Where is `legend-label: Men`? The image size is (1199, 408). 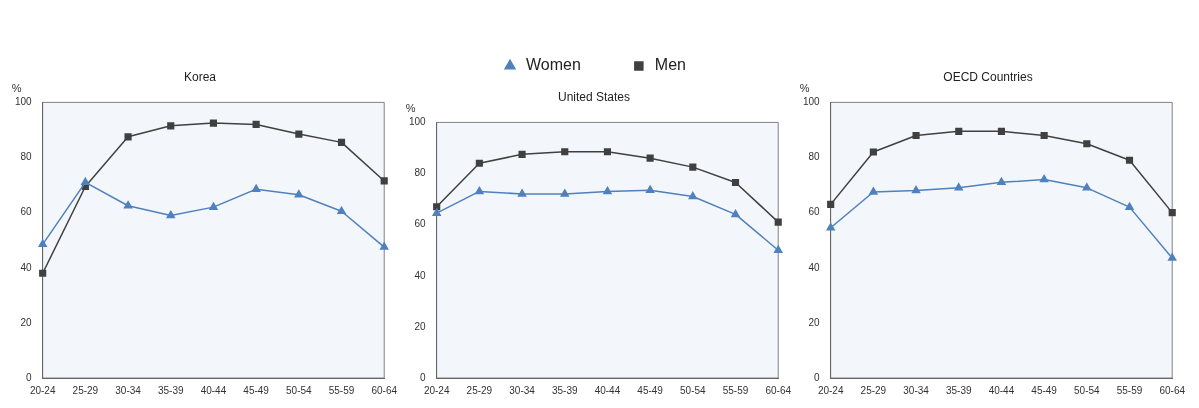 legend-label: Men is located at coordinates (670, 65).